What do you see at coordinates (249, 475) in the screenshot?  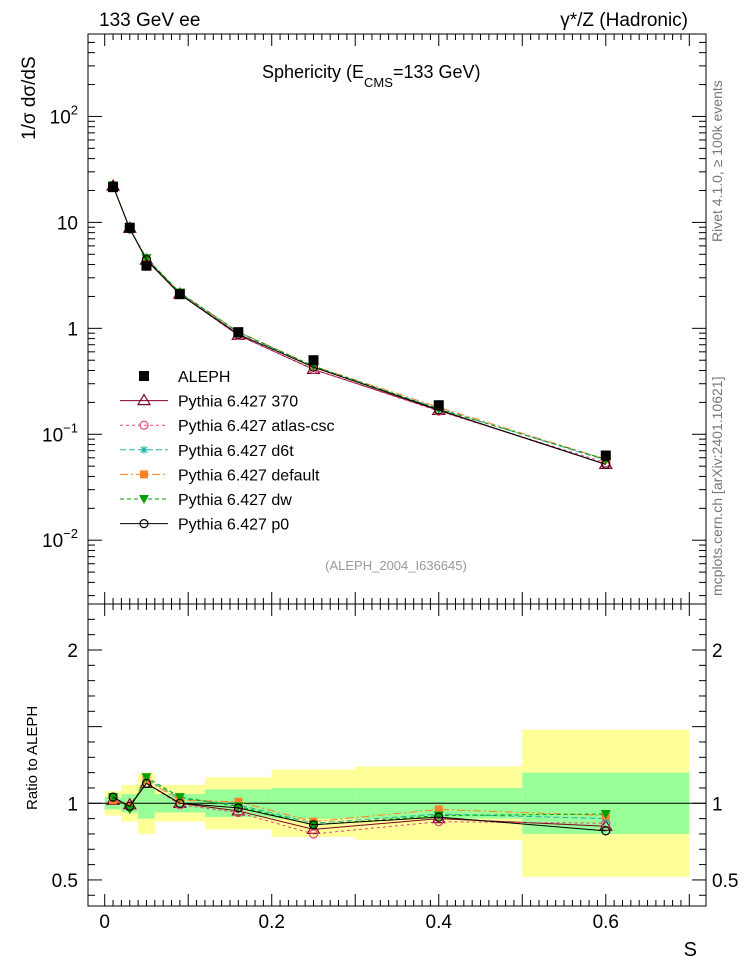 I see `legend-label: Pythia 6.427 default` at bounding box center [249, 475].